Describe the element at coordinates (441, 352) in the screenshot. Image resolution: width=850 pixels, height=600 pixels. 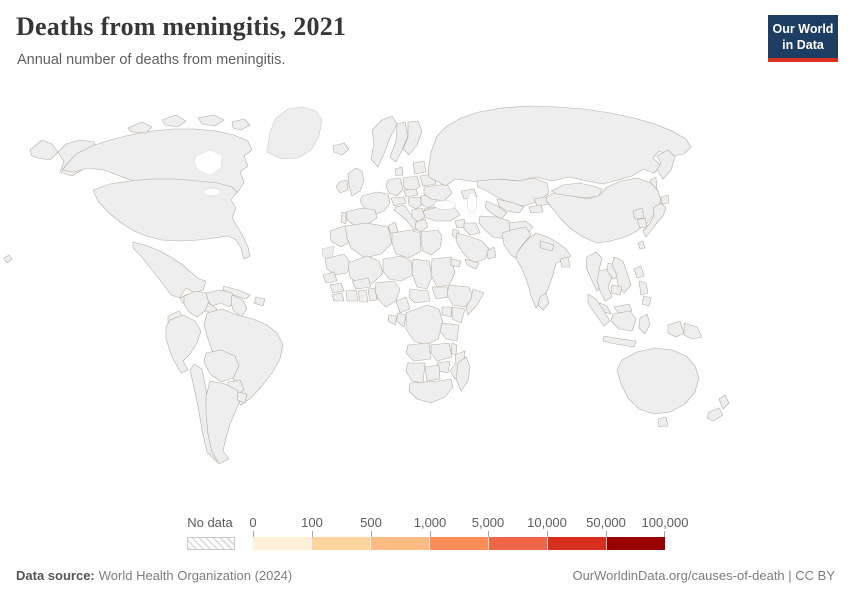
I see `country-zambia` at that location.